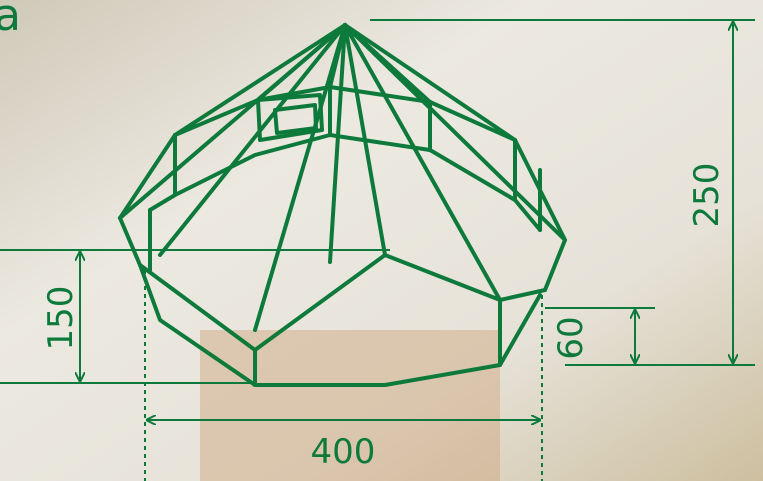  Describe the element at coordinates (10, 20) in the screenshot. I see `corner-letter: a` at that location.